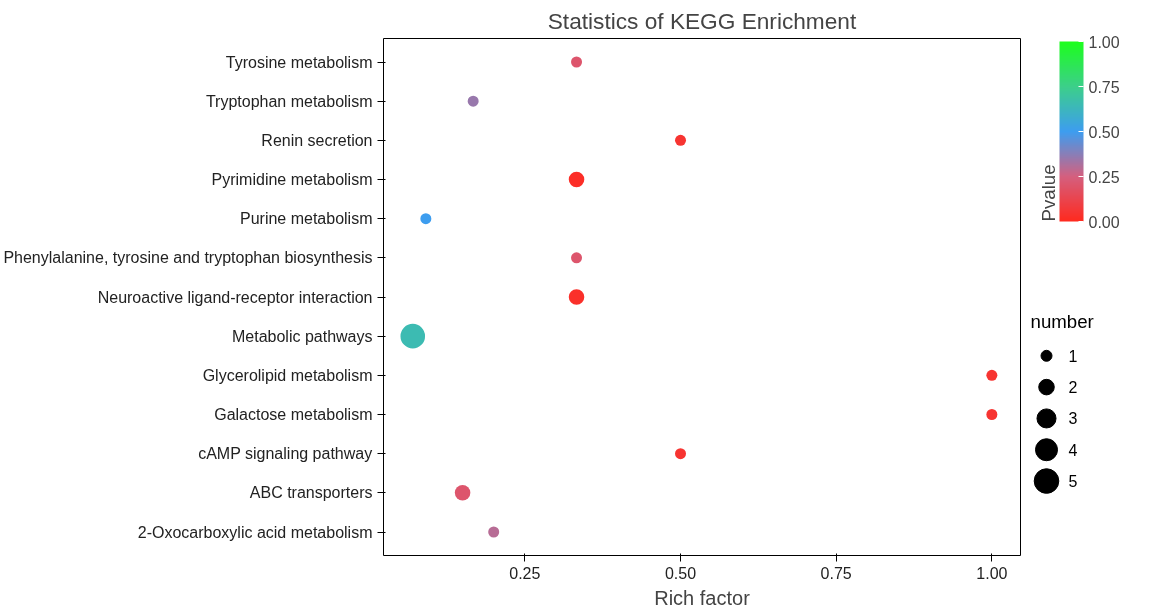 This screenshot has height=611, width=1149. Describe the element at coordinates (1073, 482) in the screenshot. I see `legend-label: 5` at that location.